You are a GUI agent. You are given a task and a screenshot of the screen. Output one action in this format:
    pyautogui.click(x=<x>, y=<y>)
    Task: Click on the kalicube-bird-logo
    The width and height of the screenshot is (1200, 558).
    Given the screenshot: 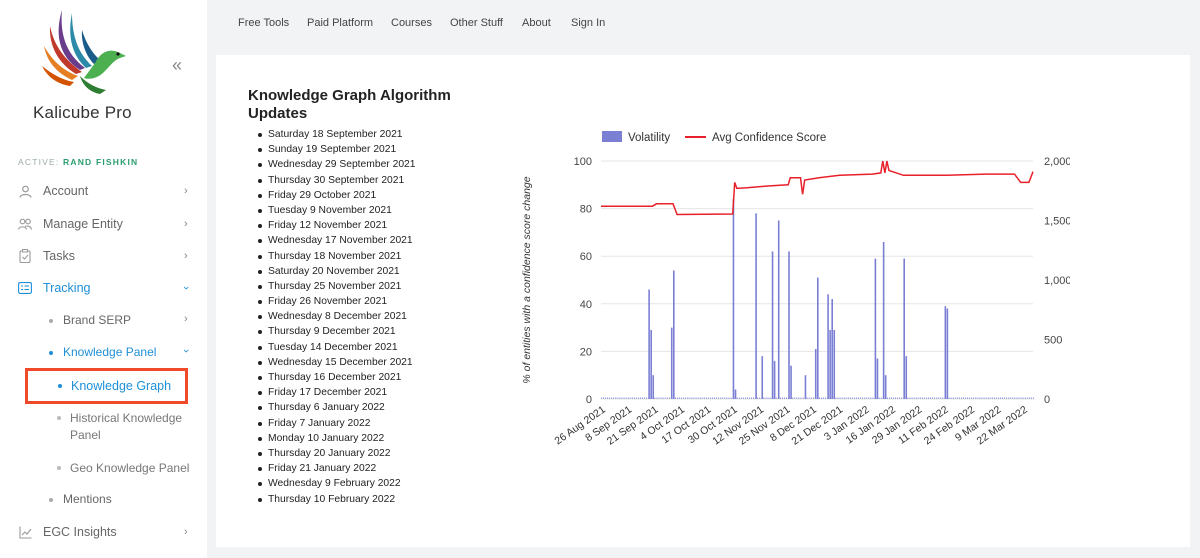 What is the action you would take?
    pyautogui.click(x=87, y=55)
    